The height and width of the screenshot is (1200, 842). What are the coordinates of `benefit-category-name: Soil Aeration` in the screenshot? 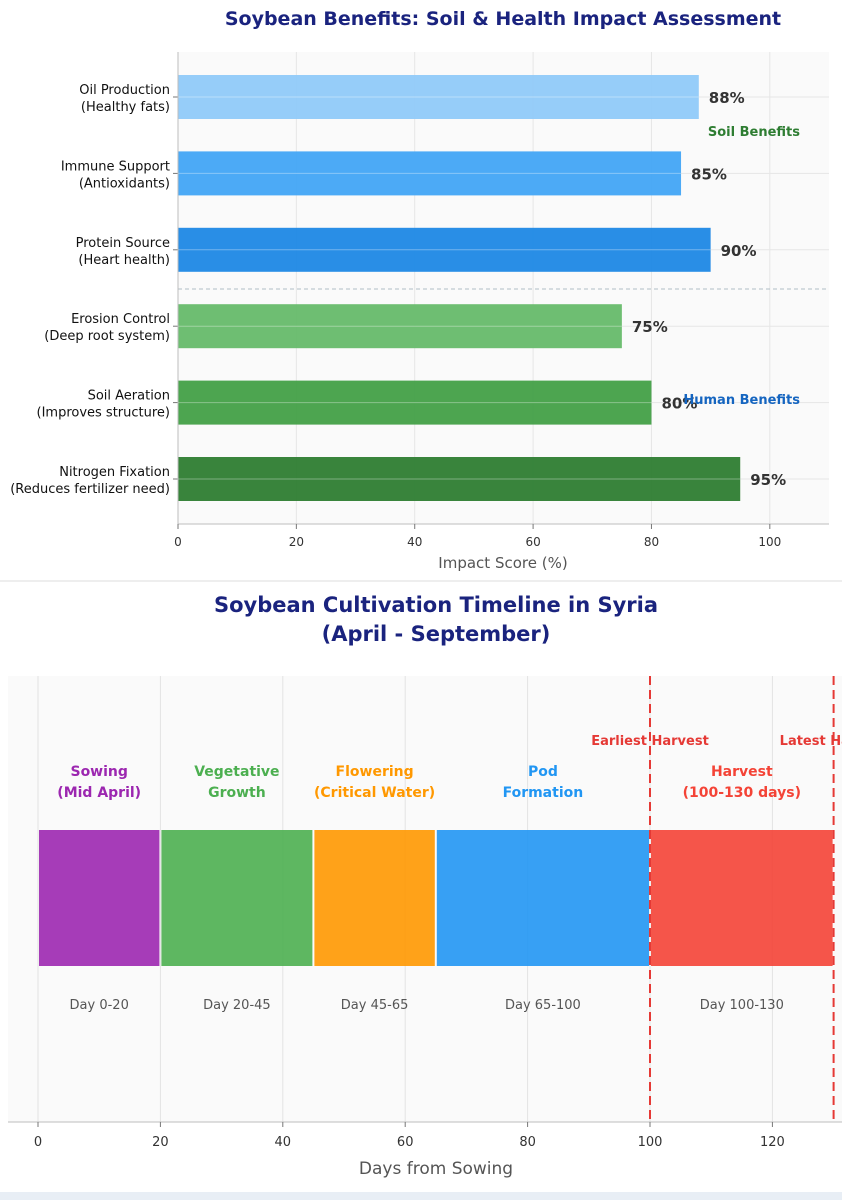 It's located at (129, 396).